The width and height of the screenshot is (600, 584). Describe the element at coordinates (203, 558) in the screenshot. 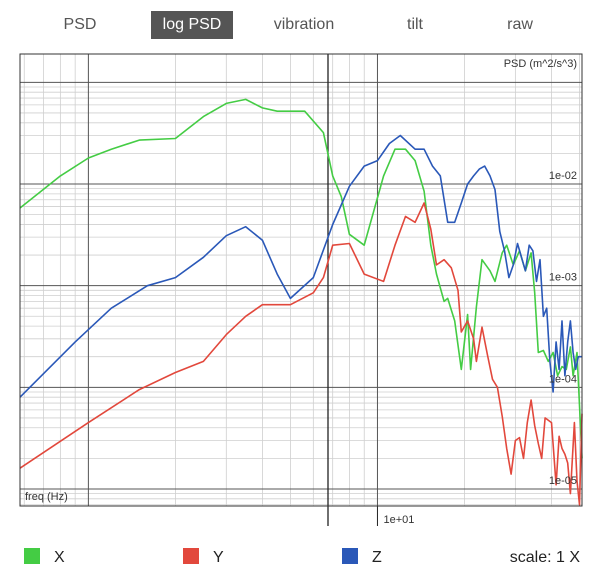

I see `legend-item-y: Y` at that location.